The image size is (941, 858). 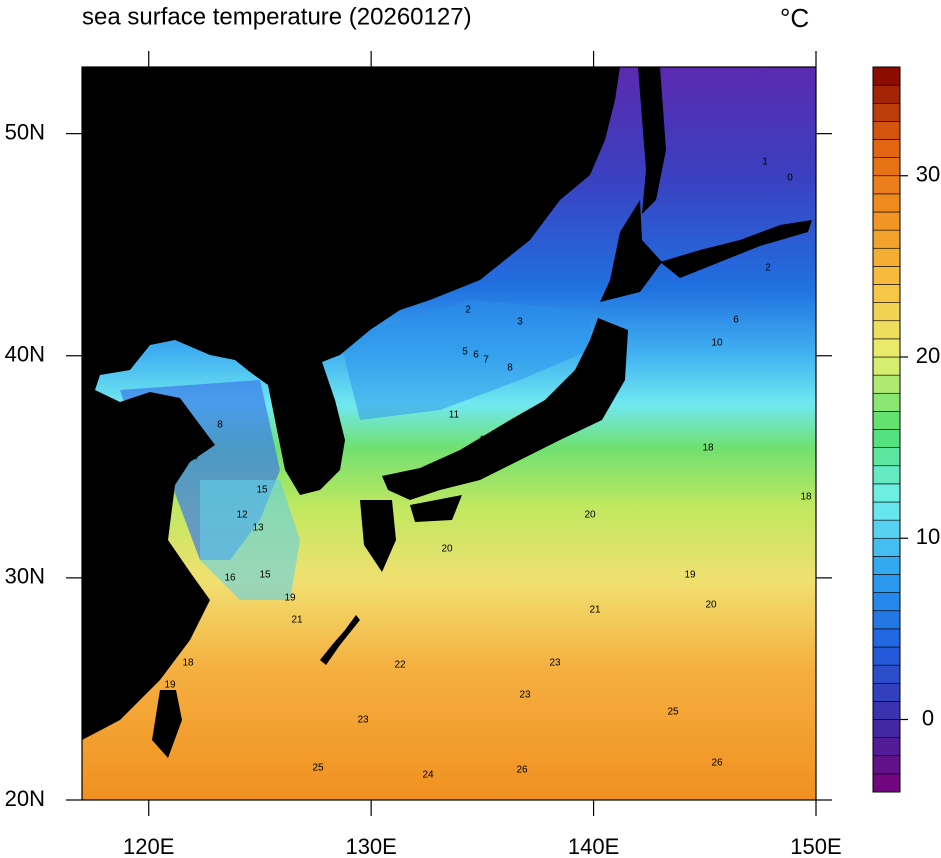 What do you see at coordinates (25, 798) in the screenshot?
I see `y-tick-label: 20N` at bounding box center [25, 798].